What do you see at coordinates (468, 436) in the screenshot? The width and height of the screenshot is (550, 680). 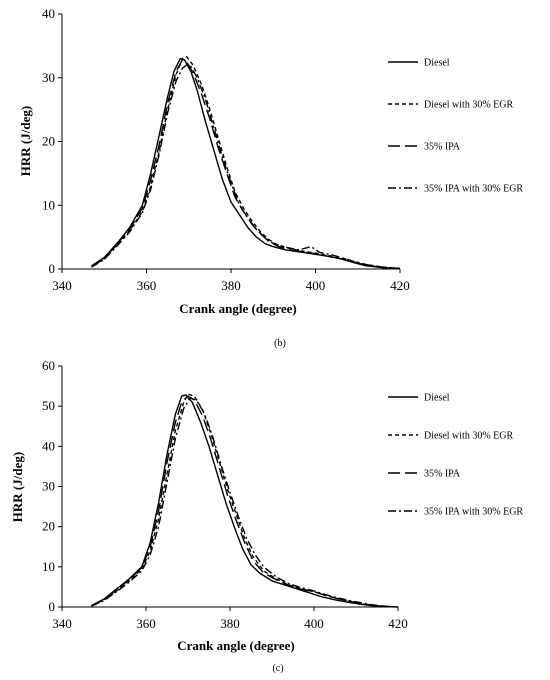 I see `chart-c-legend-label-2: Diesel with 30% EGR` at bounding box center [468, 436].